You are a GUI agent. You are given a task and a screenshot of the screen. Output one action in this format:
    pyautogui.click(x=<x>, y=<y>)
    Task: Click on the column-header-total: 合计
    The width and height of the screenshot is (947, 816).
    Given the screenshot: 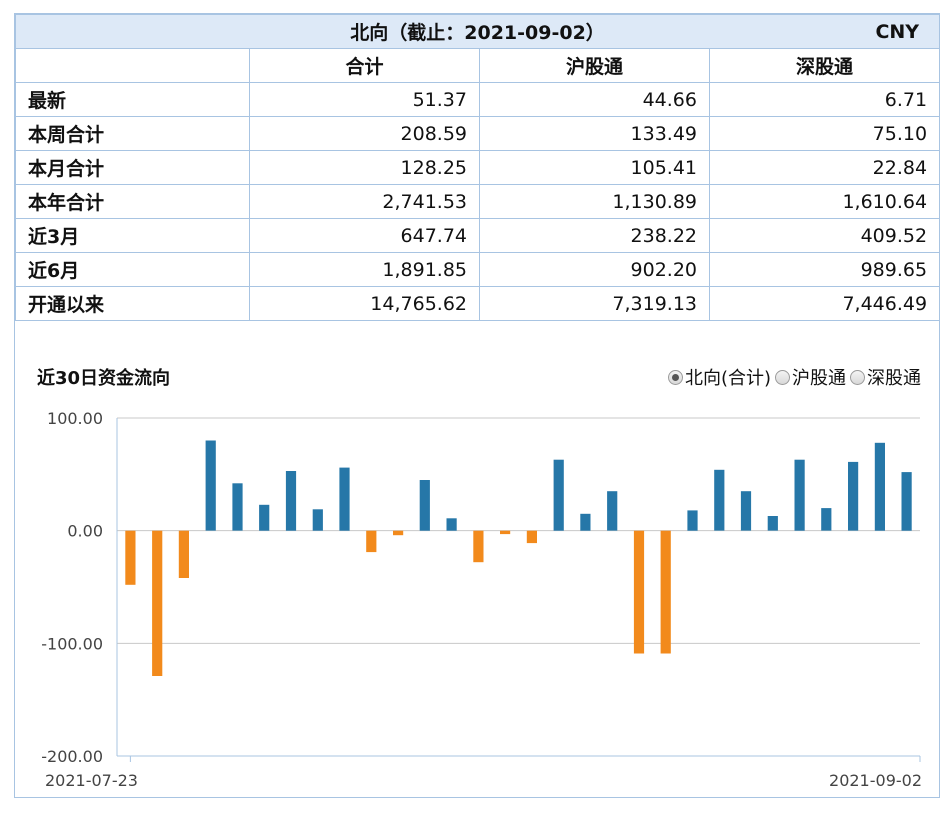 What is the action you would take?
    pyautogui.click(x=364, y=65)
    